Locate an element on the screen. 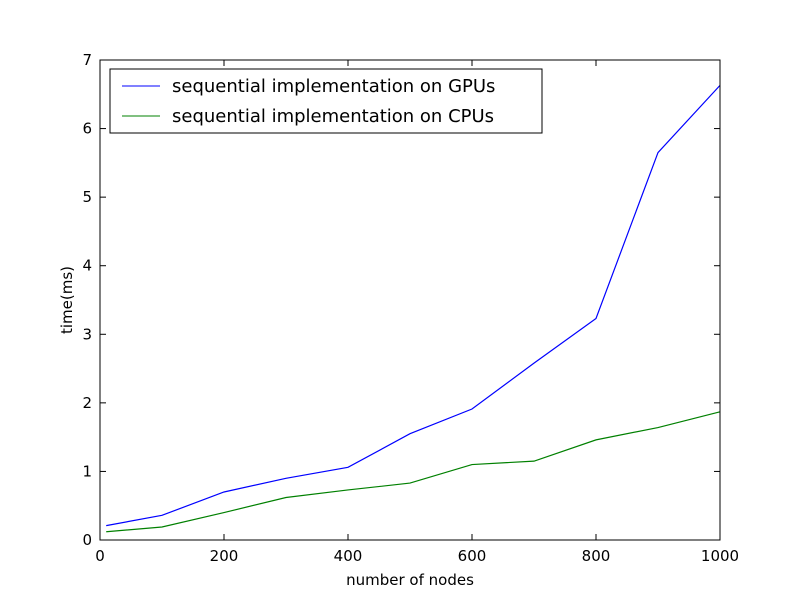 This screenshot has width=800, height=600. y-tick-label: 5 is located at coordinates (87, 197).